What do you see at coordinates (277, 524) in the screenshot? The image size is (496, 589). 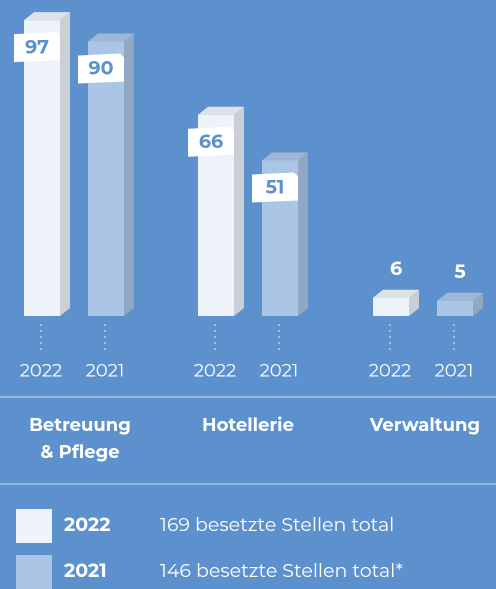 I see `legend-text: 169 besetzte Stellen total` at bounding box center [277, 524].